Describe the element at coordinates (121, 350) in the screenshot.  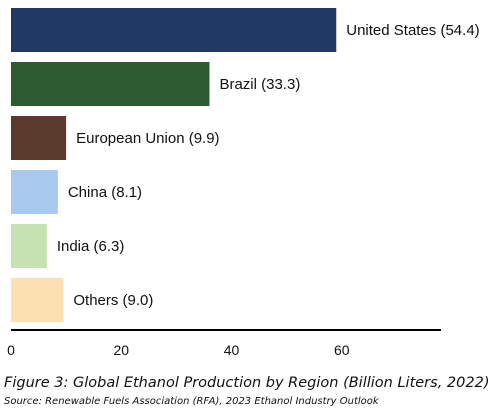
I see `x-tick-label-20: 20` at that location.